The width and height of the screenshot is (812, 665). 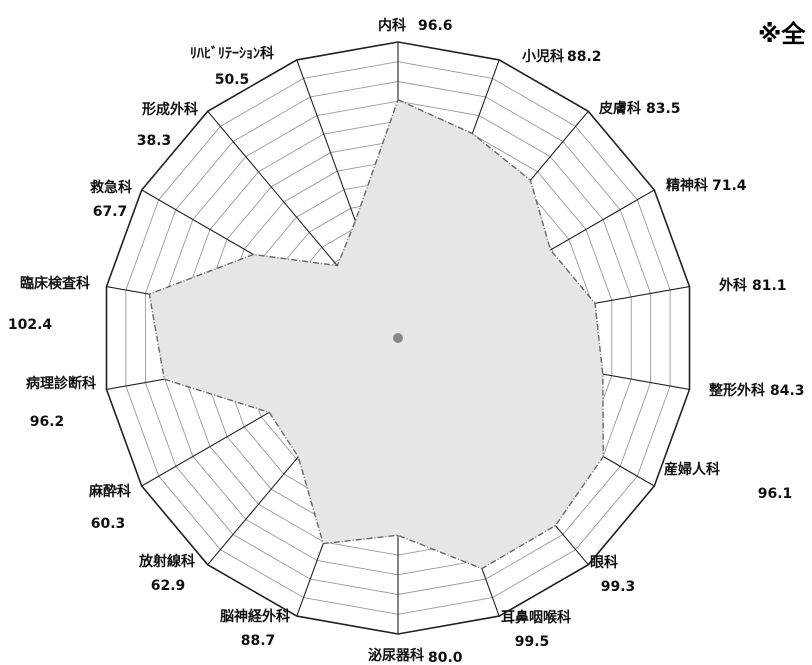 What do you see at coordinates (398, 338) in the screenshot?
I see `center-point` at bounding box center [398, 338].